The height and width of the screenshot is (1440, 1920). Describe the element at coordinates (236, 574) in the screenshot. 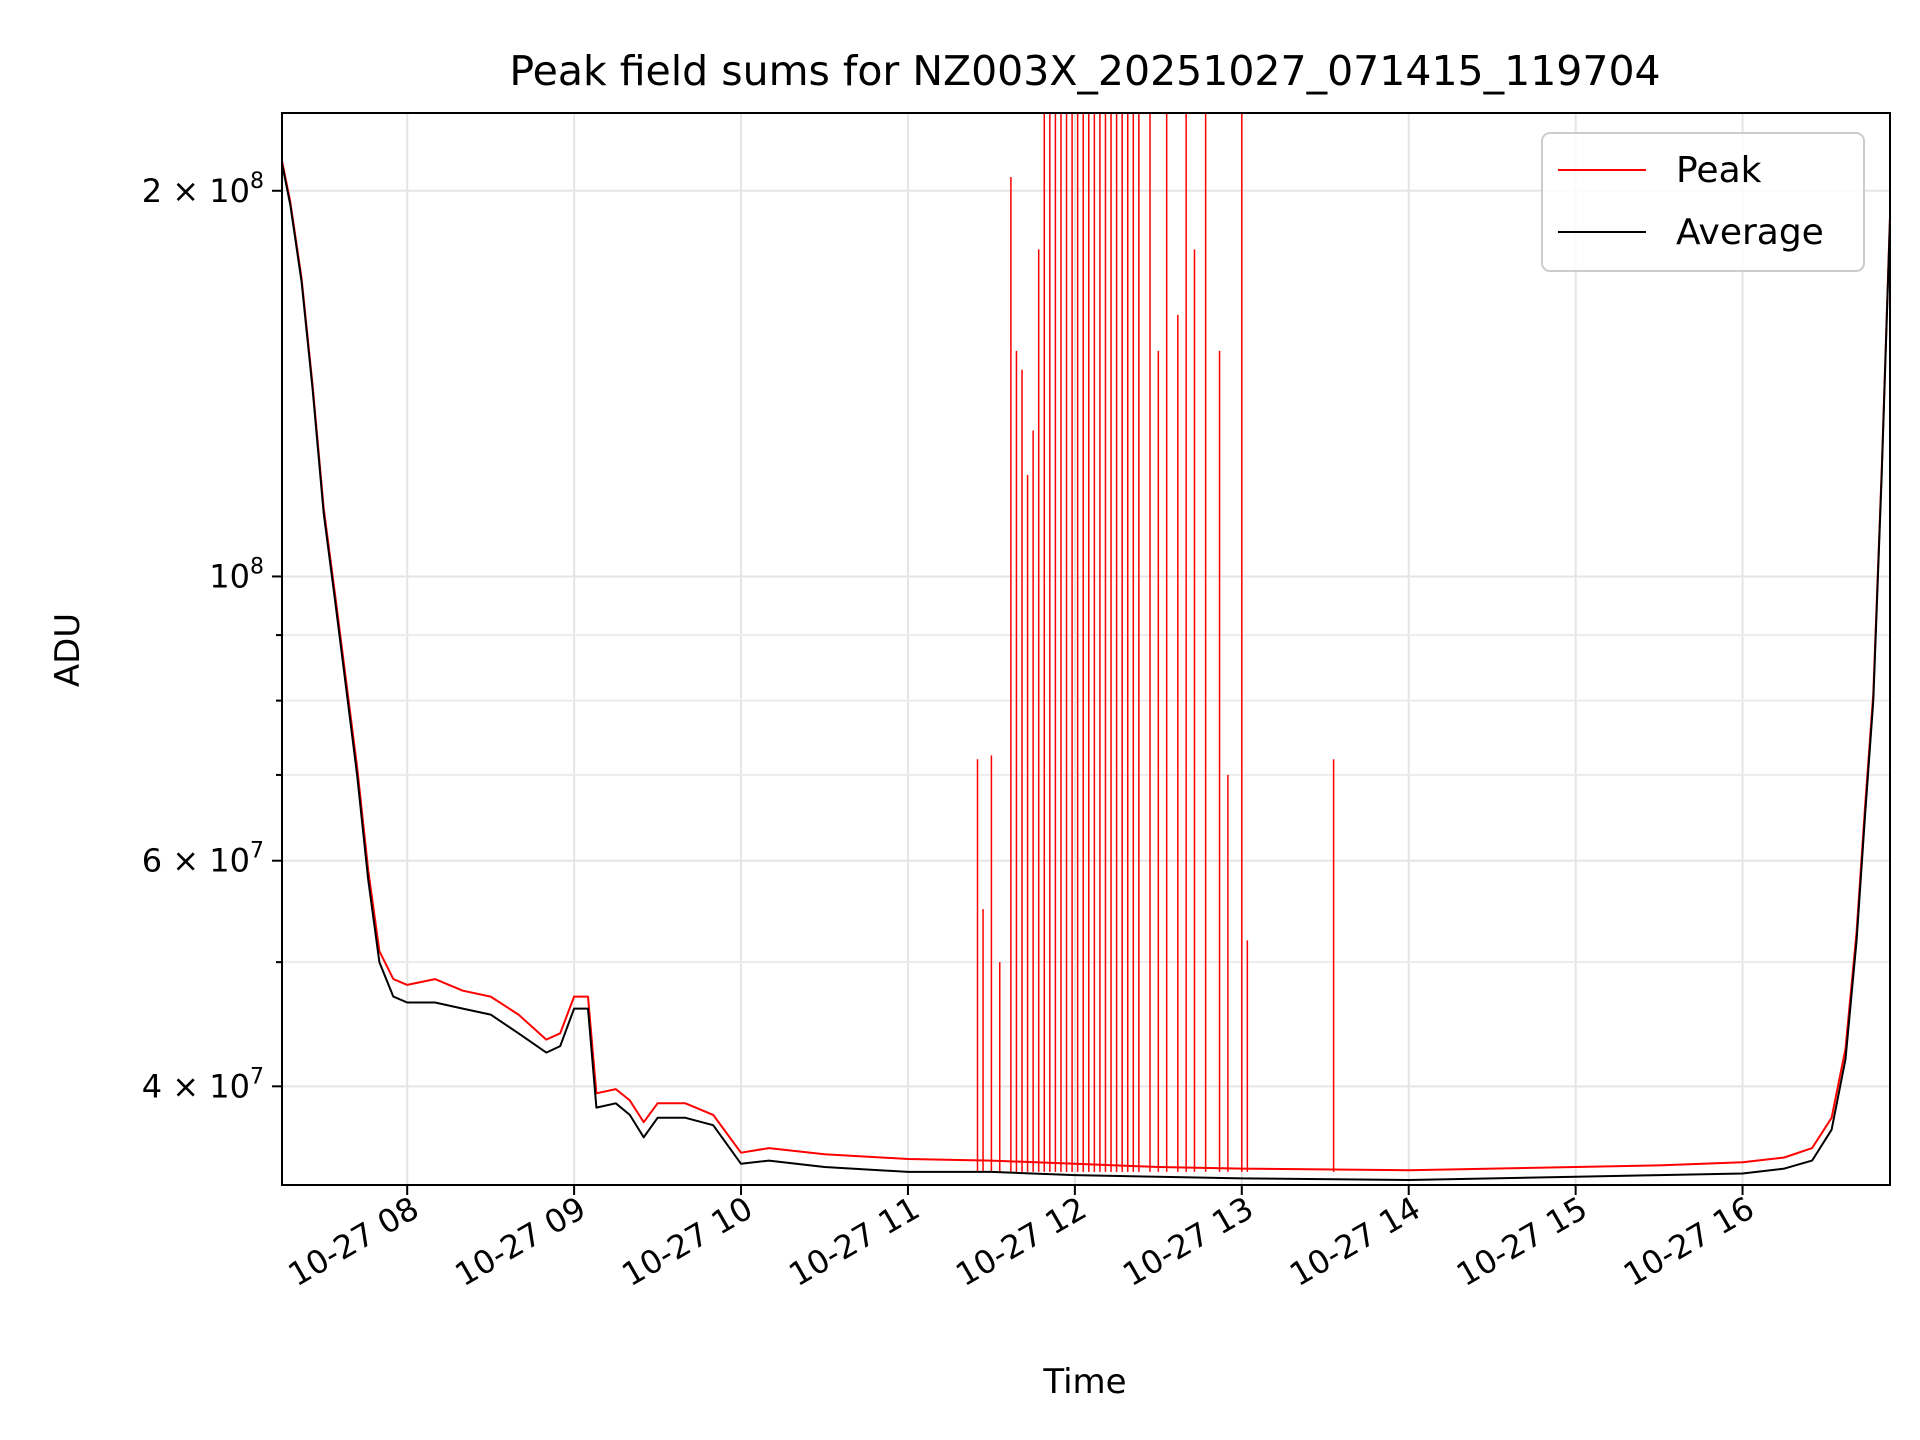

I see `y-tick-label: 108` at that location.